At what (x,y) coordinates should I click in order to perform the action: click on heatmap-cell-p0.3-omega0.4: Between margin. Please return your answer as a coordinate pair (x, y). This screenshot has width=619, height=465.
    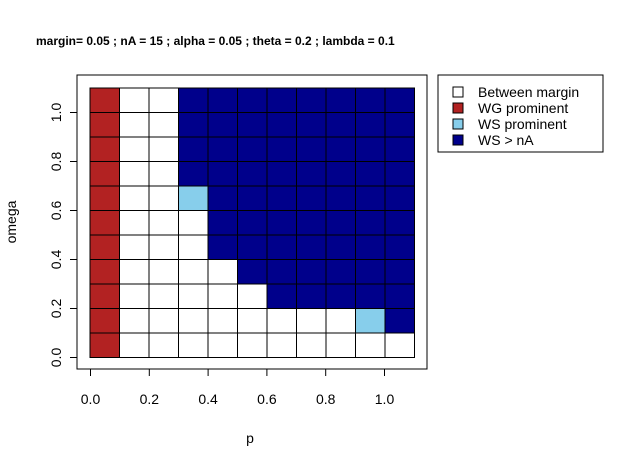
    Looking at the image, I should click on (193, 247).